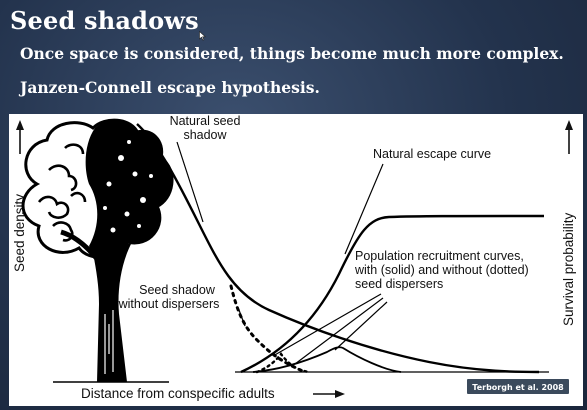 The image size is (587, 410). What do you see at coordinates (441, 270) in the screenshot?
I see `recruitment-curves-label-line2: with (solid) and without (dotted)` at bounding box center [441, 270].